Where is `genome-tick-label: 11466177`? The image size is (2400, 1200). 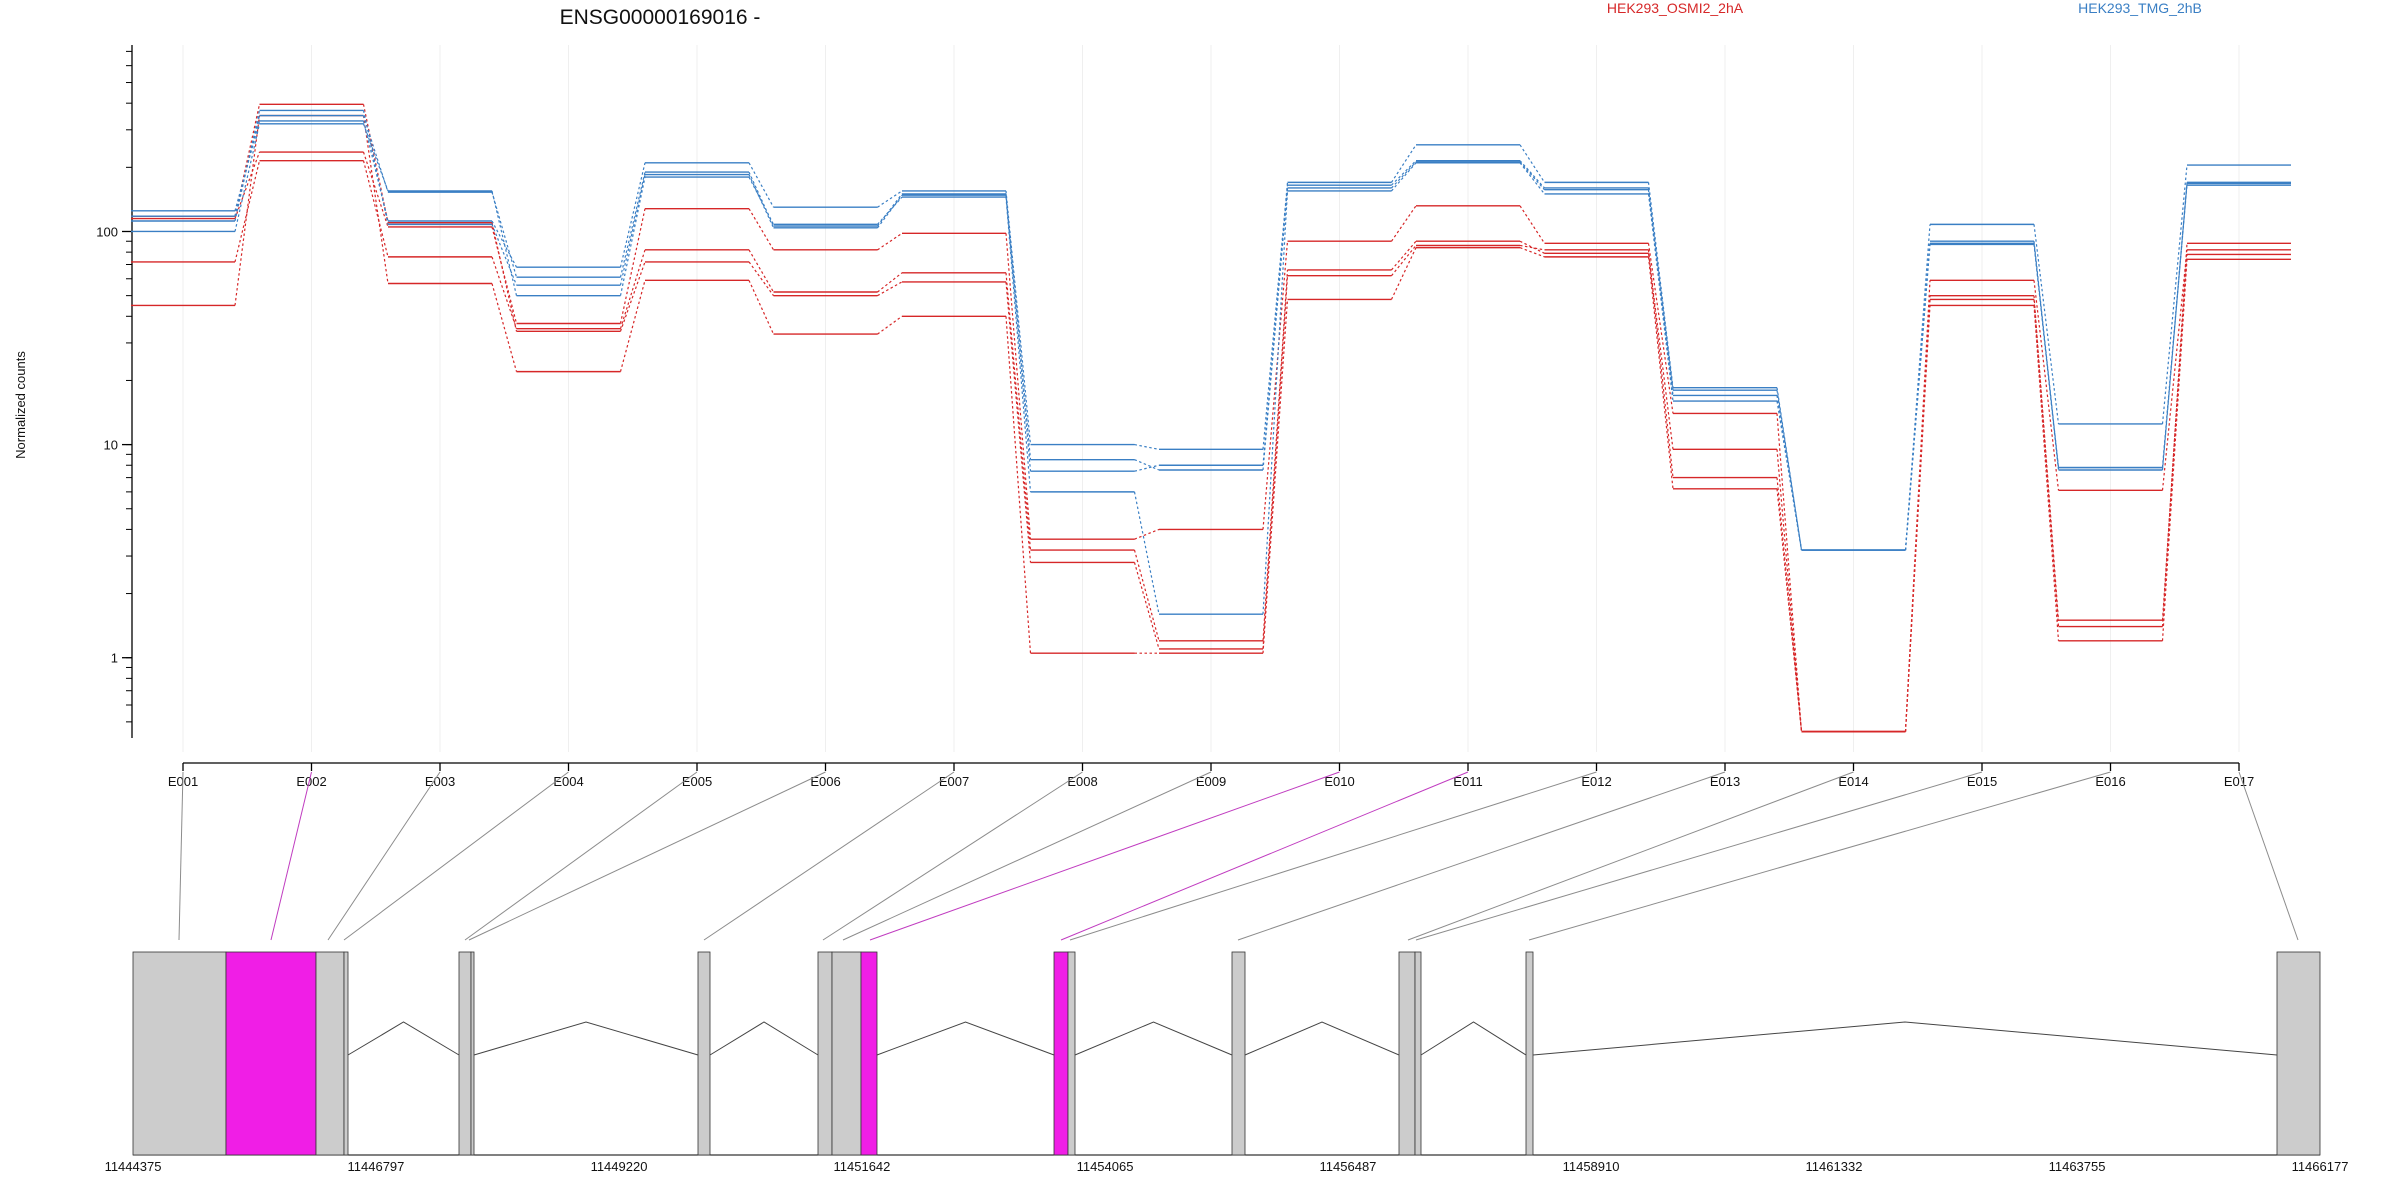
genome-tick-label: 11466177 is located at coordinates (2320, 1166).